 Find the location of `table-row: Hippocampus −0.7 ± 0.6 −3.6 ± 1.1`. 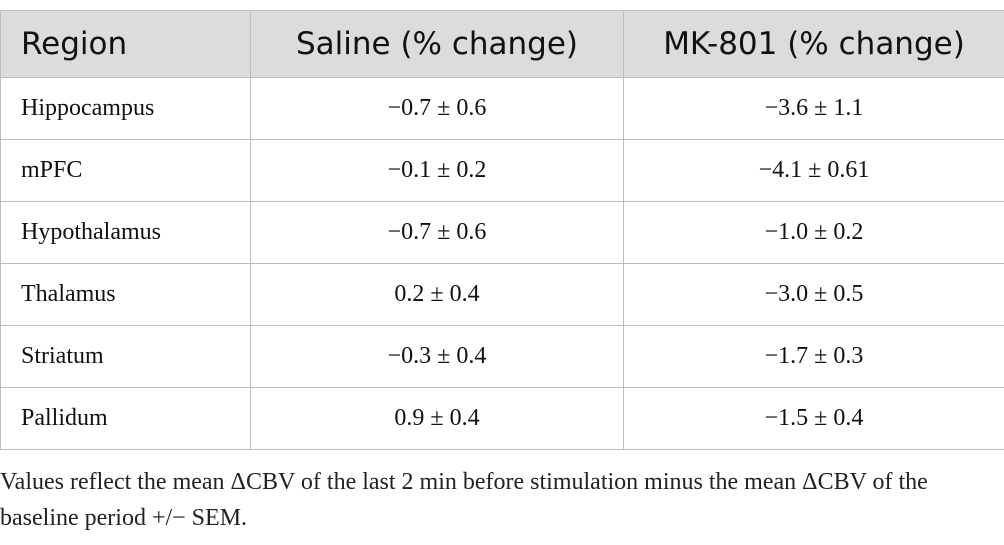

table-row: Hippocampus −0.7 ± 0.6 −3.6 ± 1.1 is located at coordinates (502, 108).